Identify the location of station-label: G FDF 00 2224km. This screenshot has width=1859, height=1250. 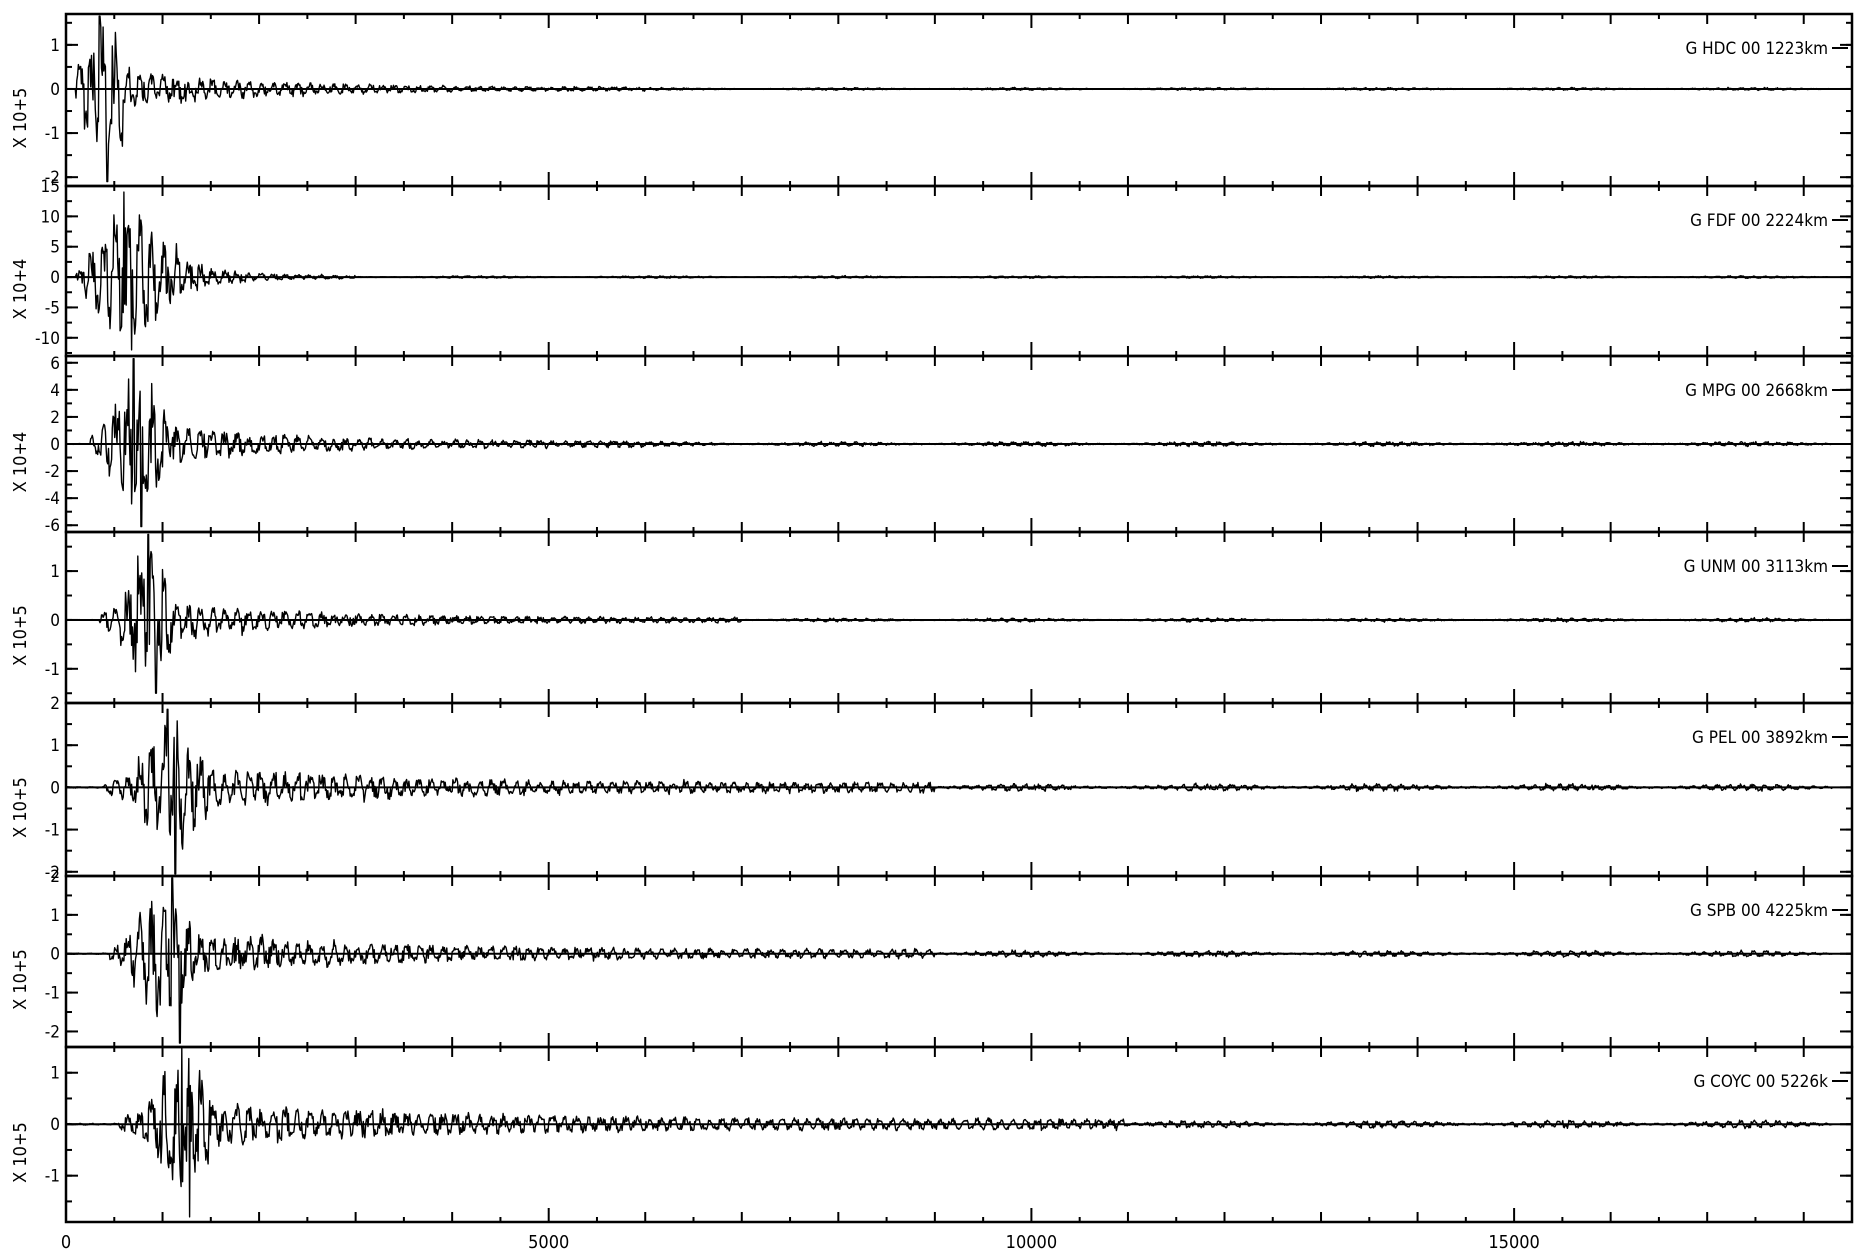
(1759, 221).